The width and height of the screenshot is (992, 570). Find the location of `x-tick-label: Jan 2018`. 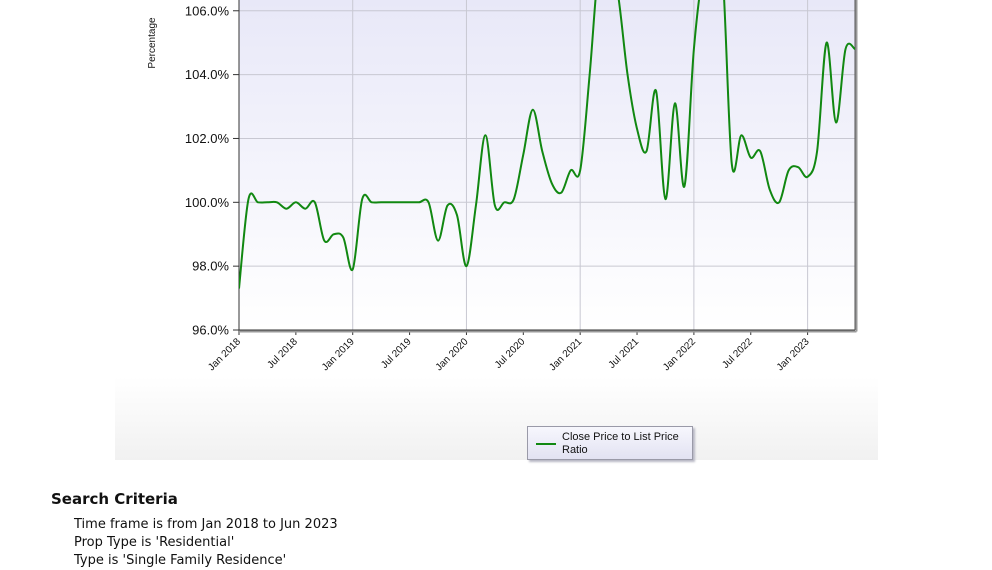

x-tick-label: Jan 2018 is located at coordinates (224, 354).